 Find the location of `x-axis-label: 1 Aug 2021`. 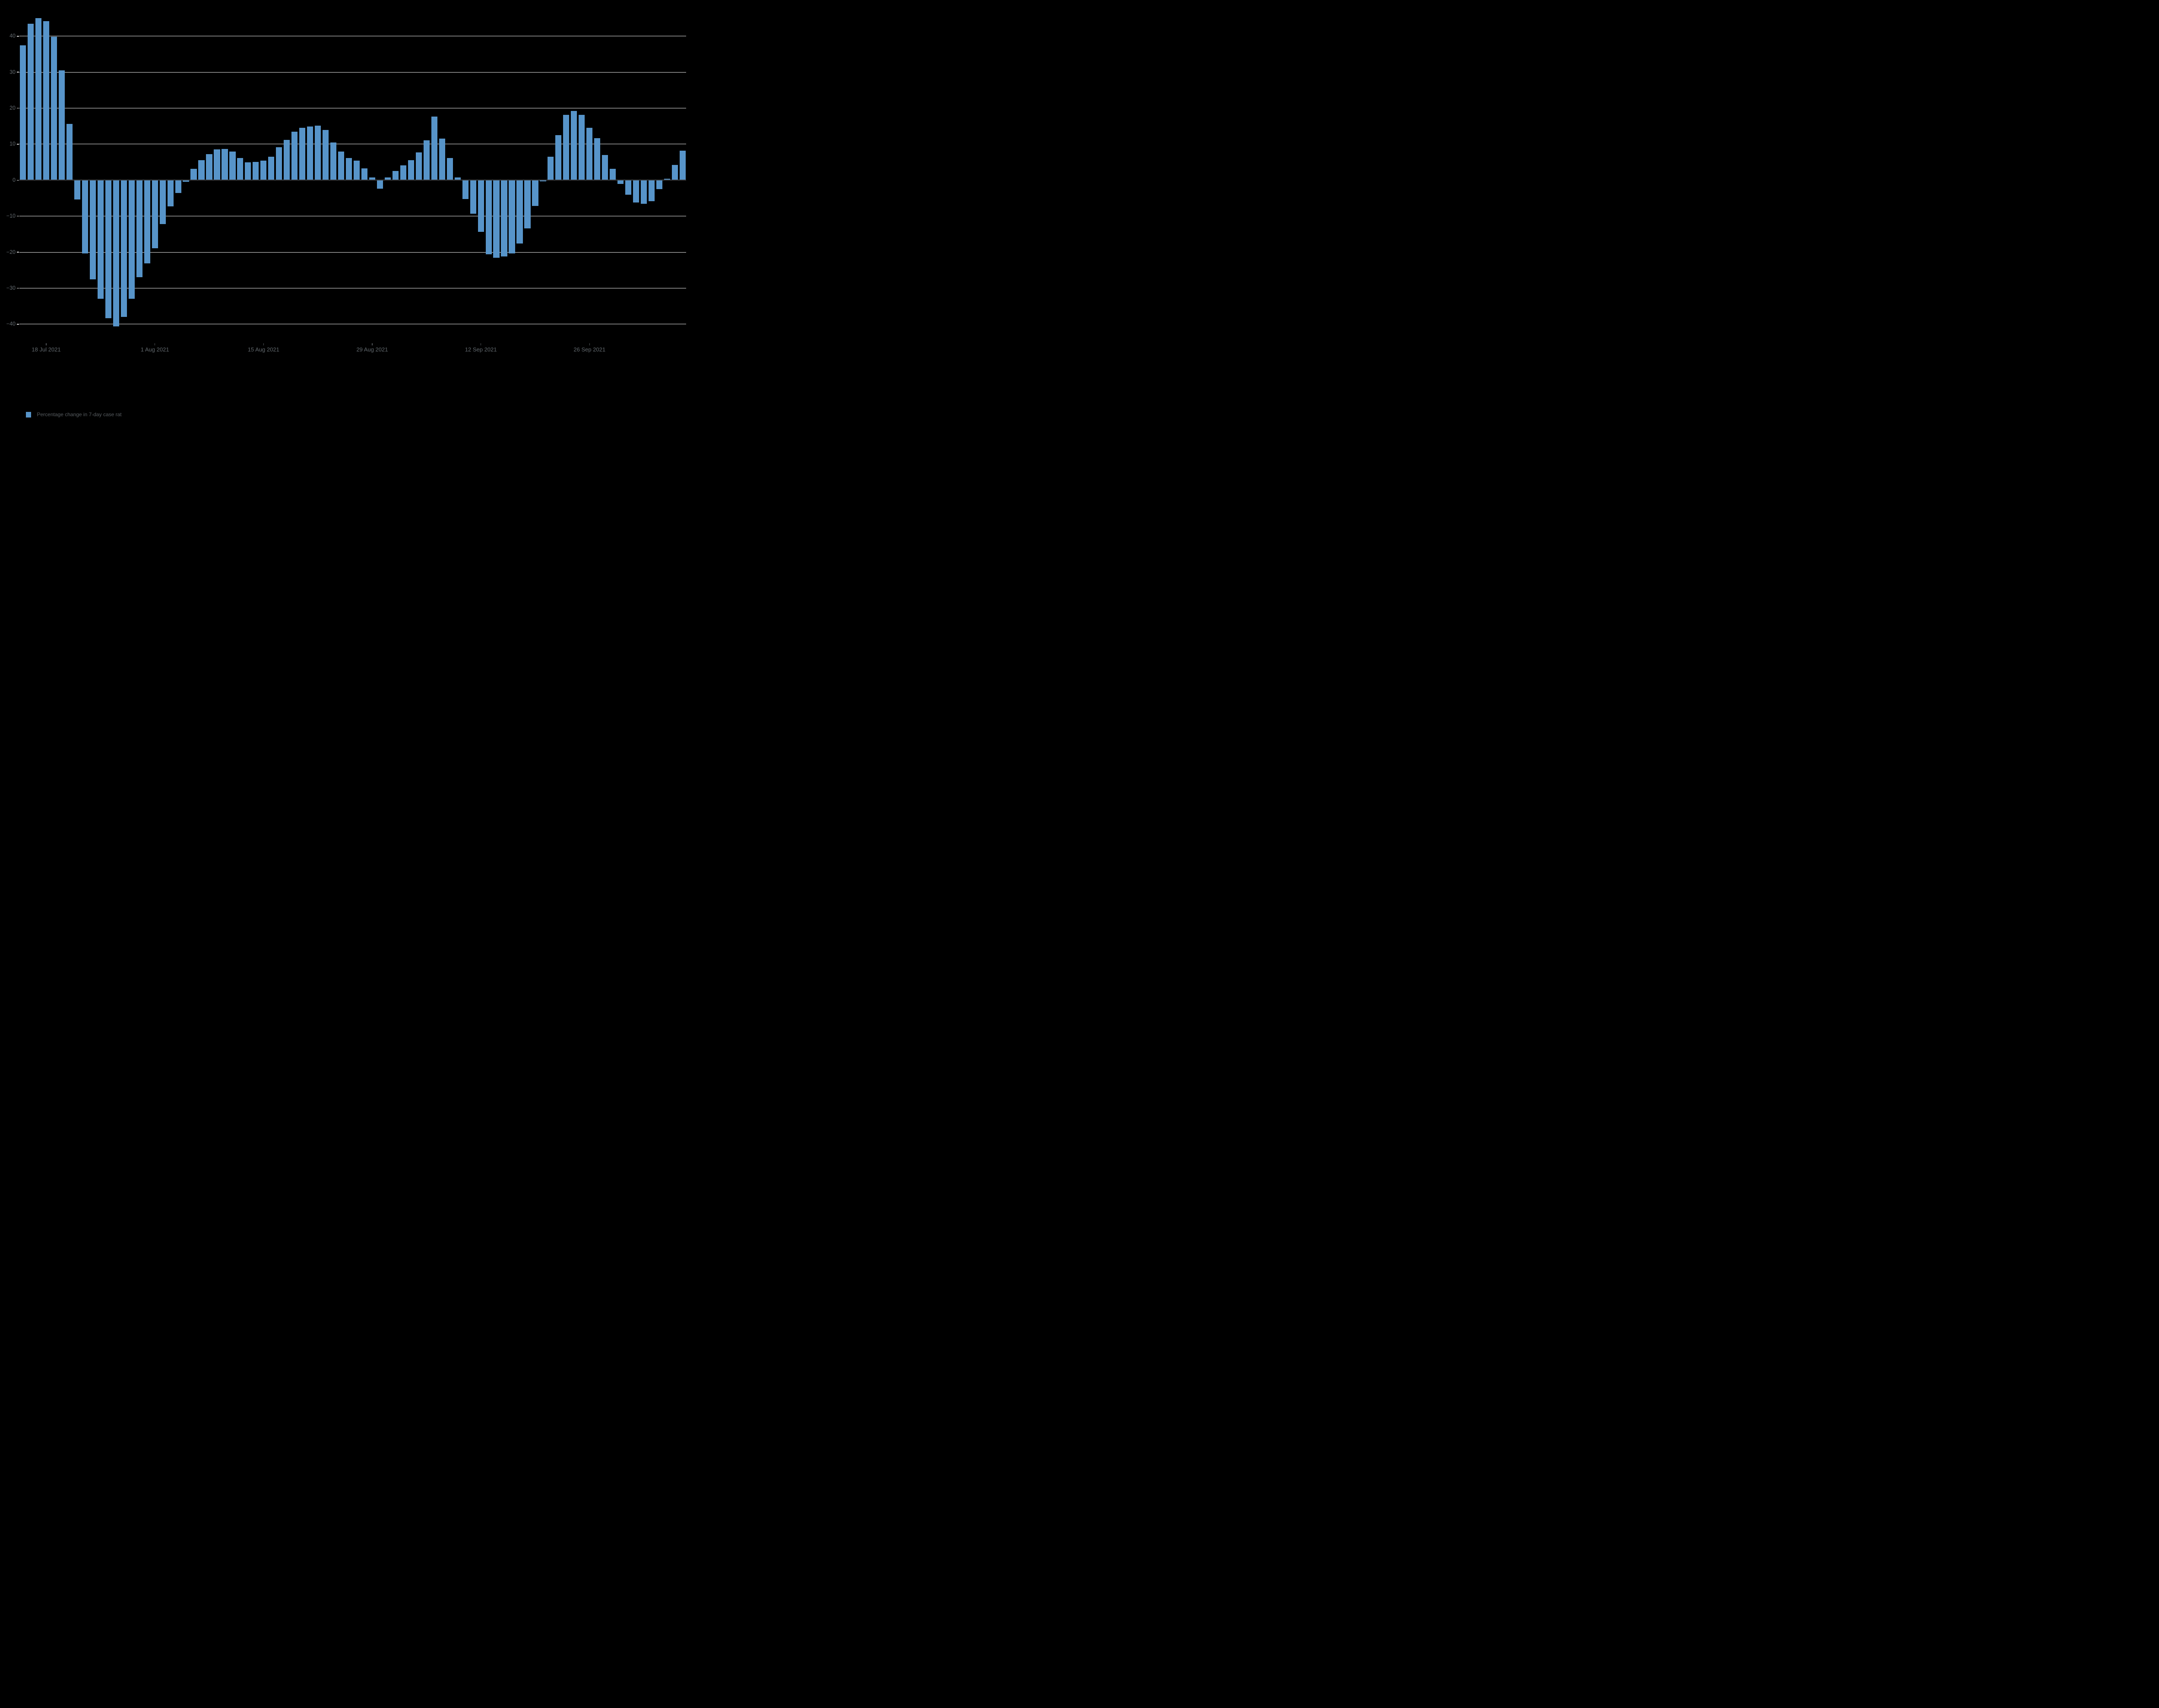

x-axis-label: 1 Aug 2021 is located at coordinates (154, 349).